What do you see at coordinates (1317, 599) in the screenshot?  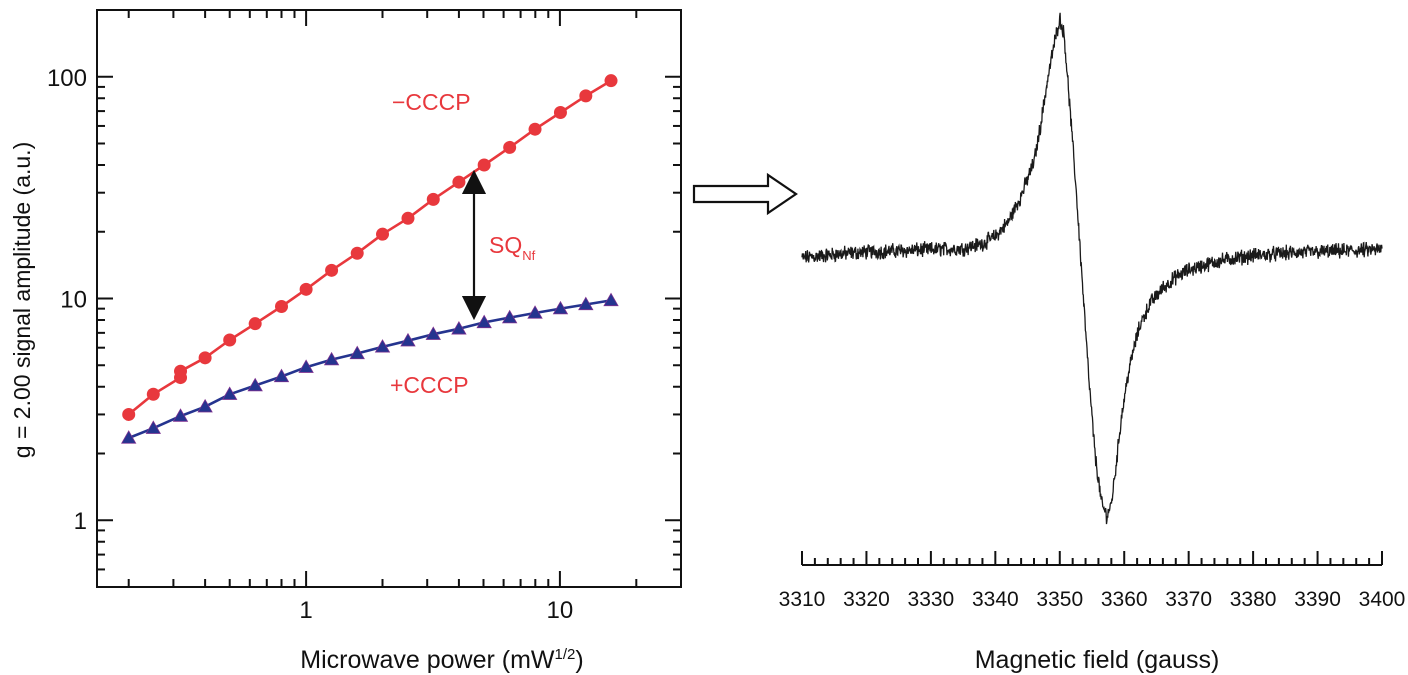 I see `x-tick-label: 3390` at bounding box center [1317, 599].